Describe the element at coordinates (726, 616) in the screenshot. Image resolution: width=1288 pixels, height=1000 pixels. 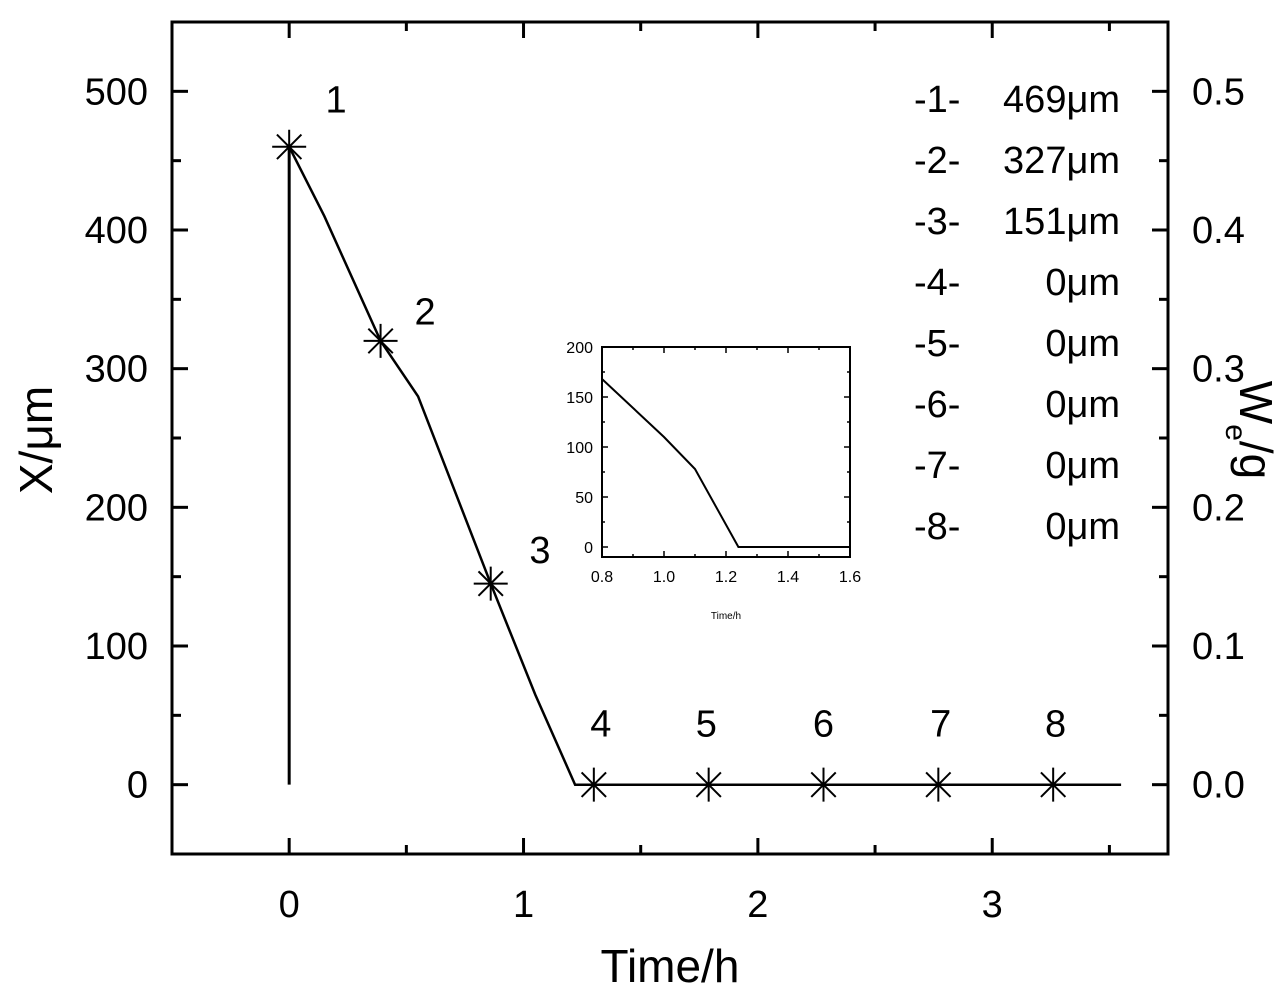
I see `inset-x-axis-title: Time/h` at that location.